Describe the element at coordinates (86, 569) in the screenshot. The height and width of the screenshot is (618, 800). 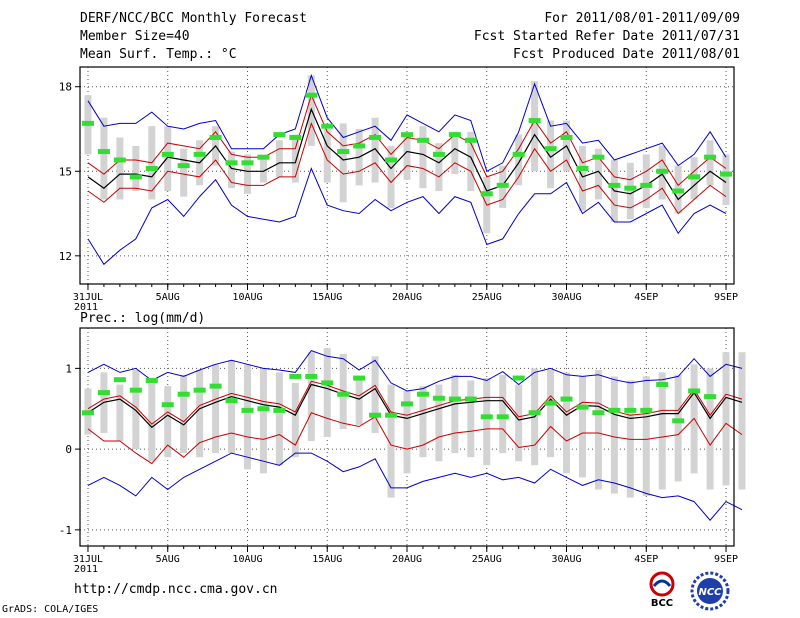
I see `x-tick-label: 2011` at that location.